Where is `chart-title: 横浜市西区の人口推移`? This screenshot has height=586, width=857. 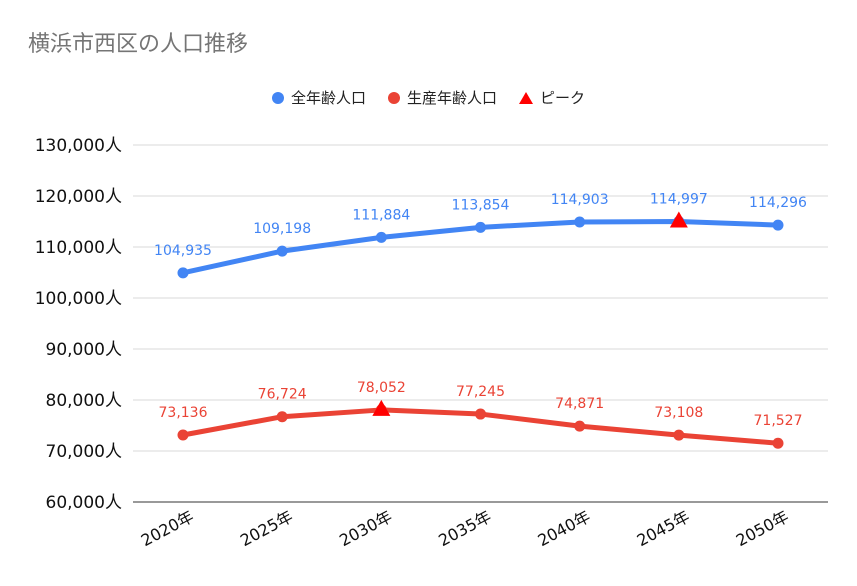 chart-title: 横浜市西区の人口推移 is located at coordinates (138, 44).